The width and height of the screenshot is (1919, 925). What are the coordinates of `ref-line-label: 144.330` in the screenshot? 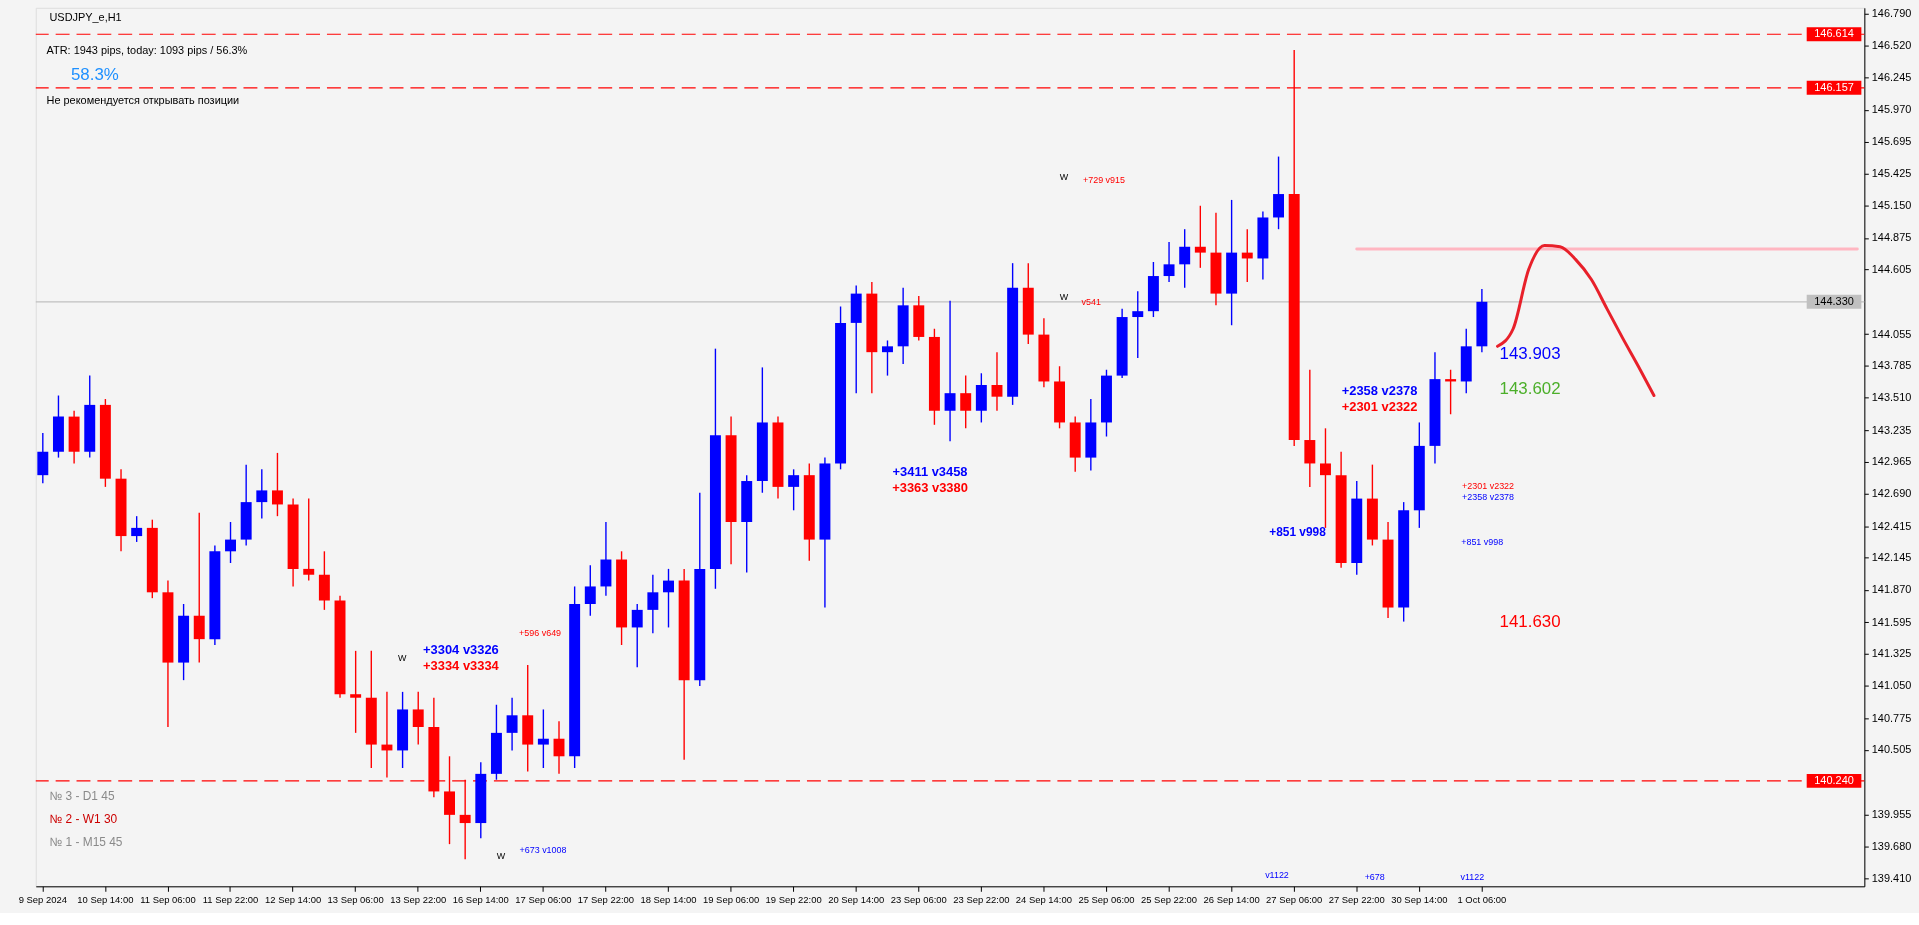 It's located at (1834, 300).